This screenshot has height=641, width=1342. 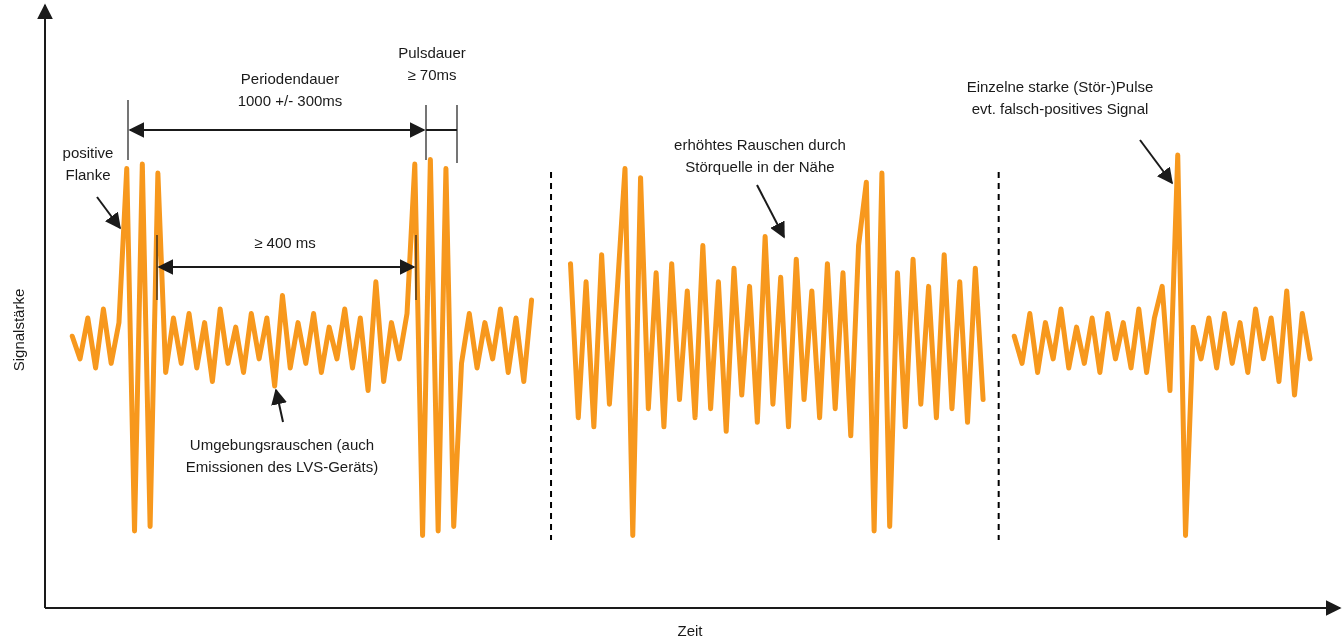 I want to click on y-axis-title: Signalstärke, so click(x=18, y=330).